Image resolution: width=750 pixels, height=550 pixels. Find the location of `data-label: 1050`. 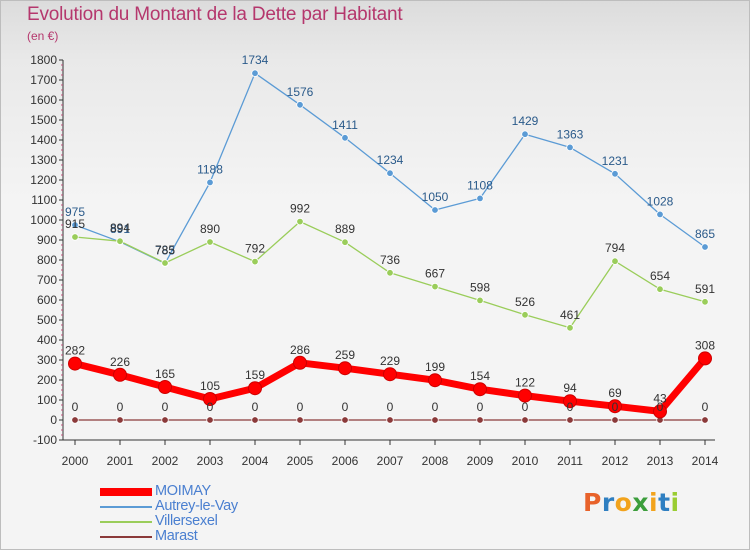

data-label: 1050 is located at coordinates (435, 197).